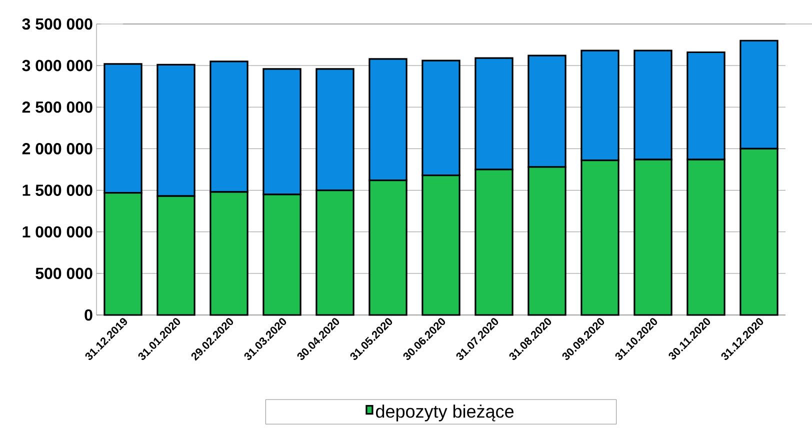 This screenshot has width=812, height=430. I want to click on y-tick-label: 1 000 000, so click(57, 232).